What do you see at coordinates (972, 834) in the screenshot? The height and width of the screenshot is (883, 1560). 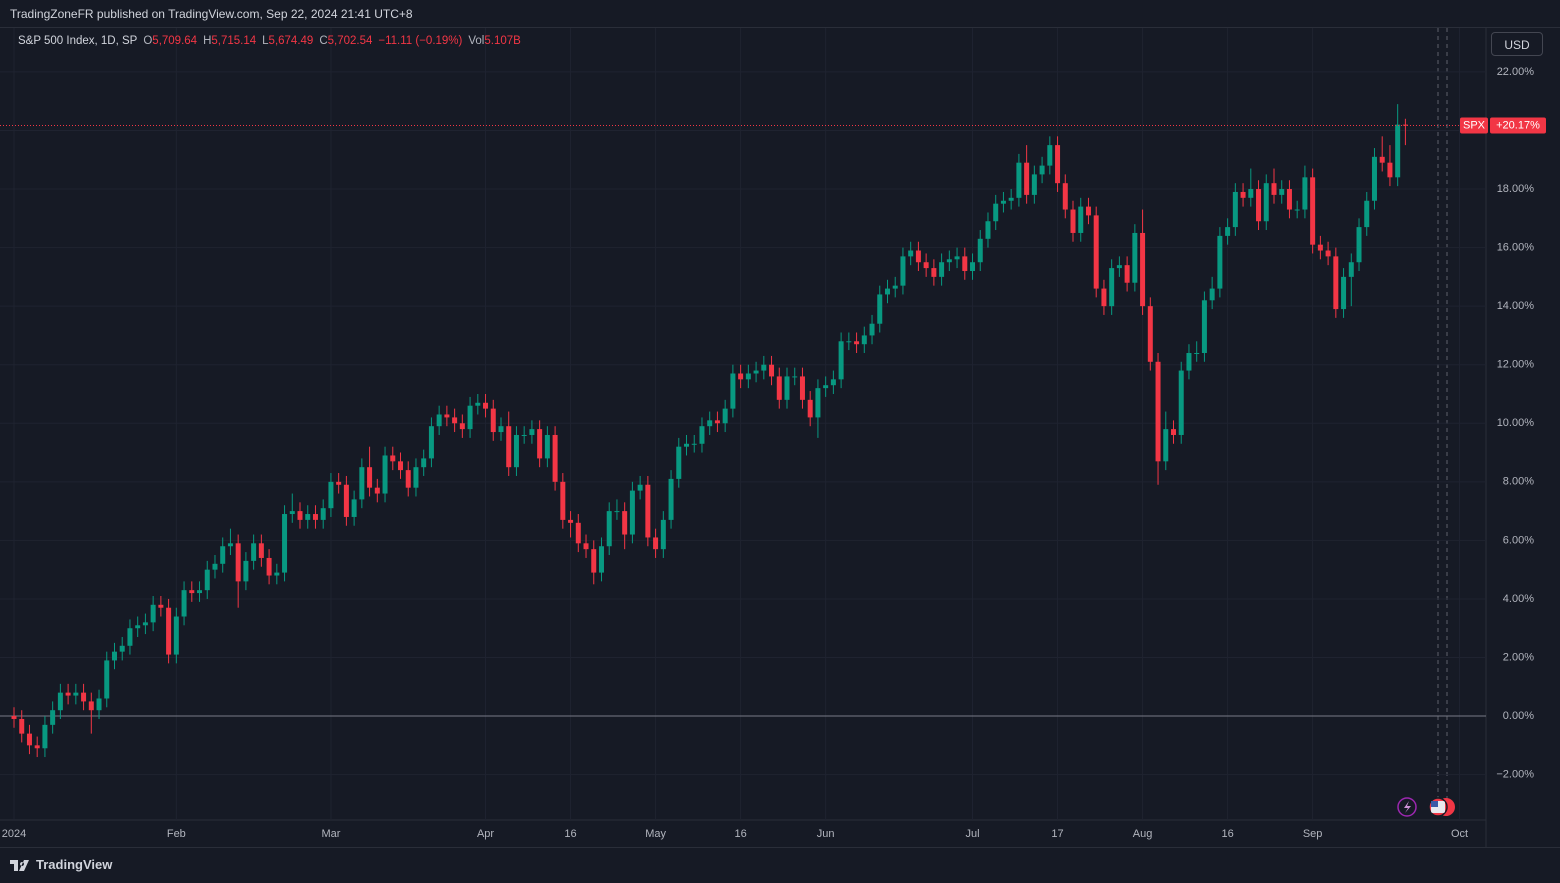 I see `x-tick-label: Jul` at bounding box center [972, 834].